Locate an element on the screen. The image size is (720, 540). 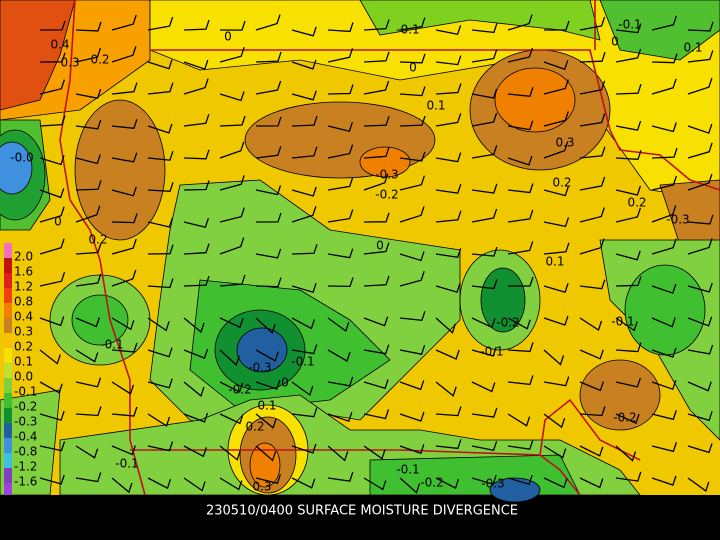
legend-label: 0.4 is located at coordinates (23, 317).